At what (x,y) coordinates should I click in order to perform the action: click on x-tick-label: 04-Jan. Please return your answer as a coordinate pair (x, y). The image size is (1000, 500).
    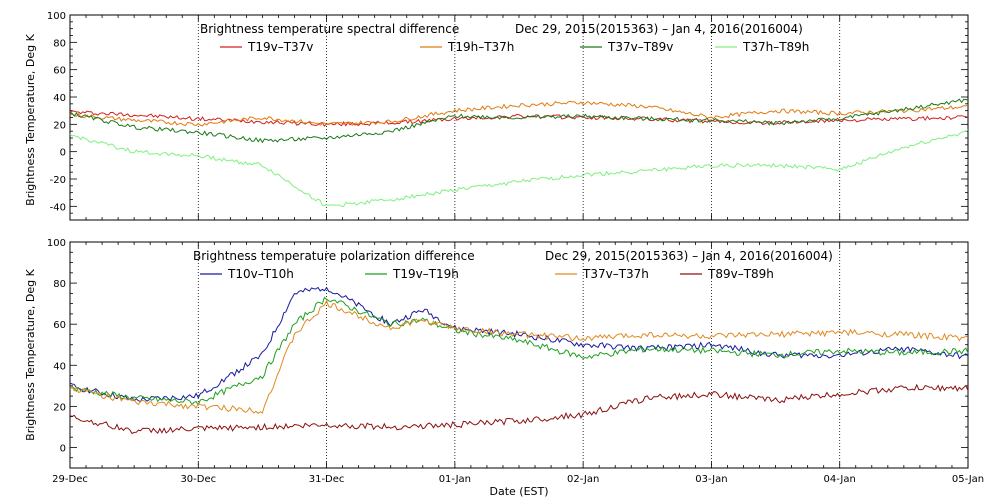
    Looking at the image, I should click on (840, 479).